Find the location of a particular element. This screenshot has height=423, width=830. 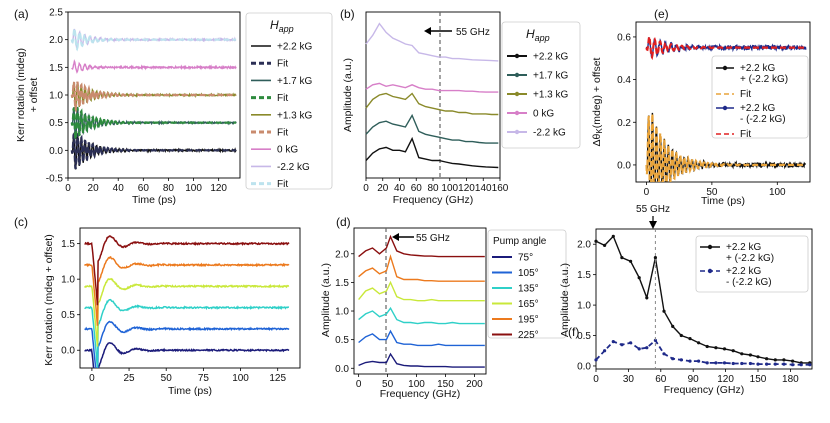

panel-d-label: (d) is located at coordinates (343, 222).